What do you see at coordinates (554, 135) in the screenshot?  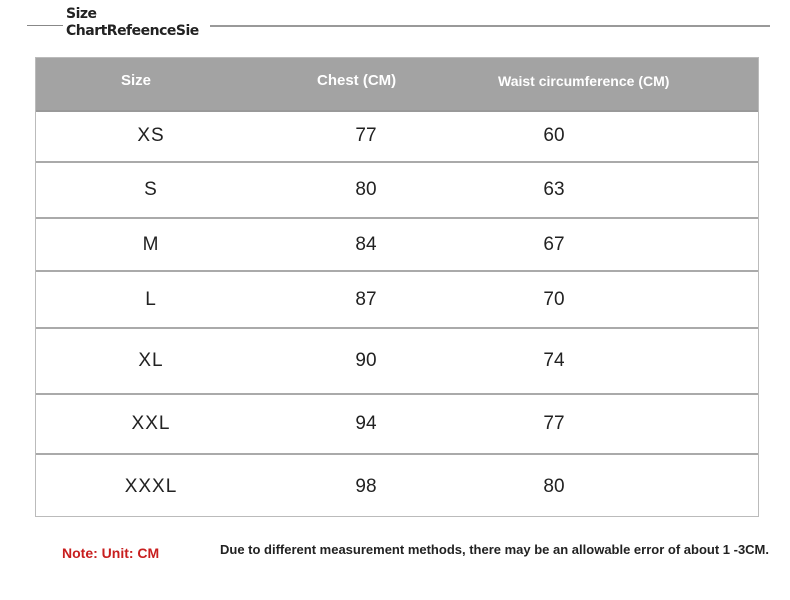 I see `waist-cell: 60` at bounding box center [554, 135].